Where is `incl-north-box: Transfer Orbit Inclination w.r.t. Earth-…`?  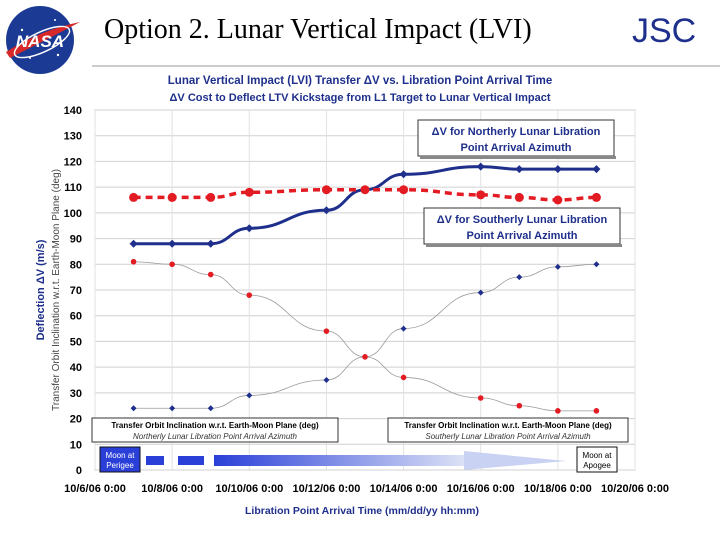 incl-north-box: Transfer Orbit Inclination w.r.t. Earth-… is located at coordinates (215, 430).